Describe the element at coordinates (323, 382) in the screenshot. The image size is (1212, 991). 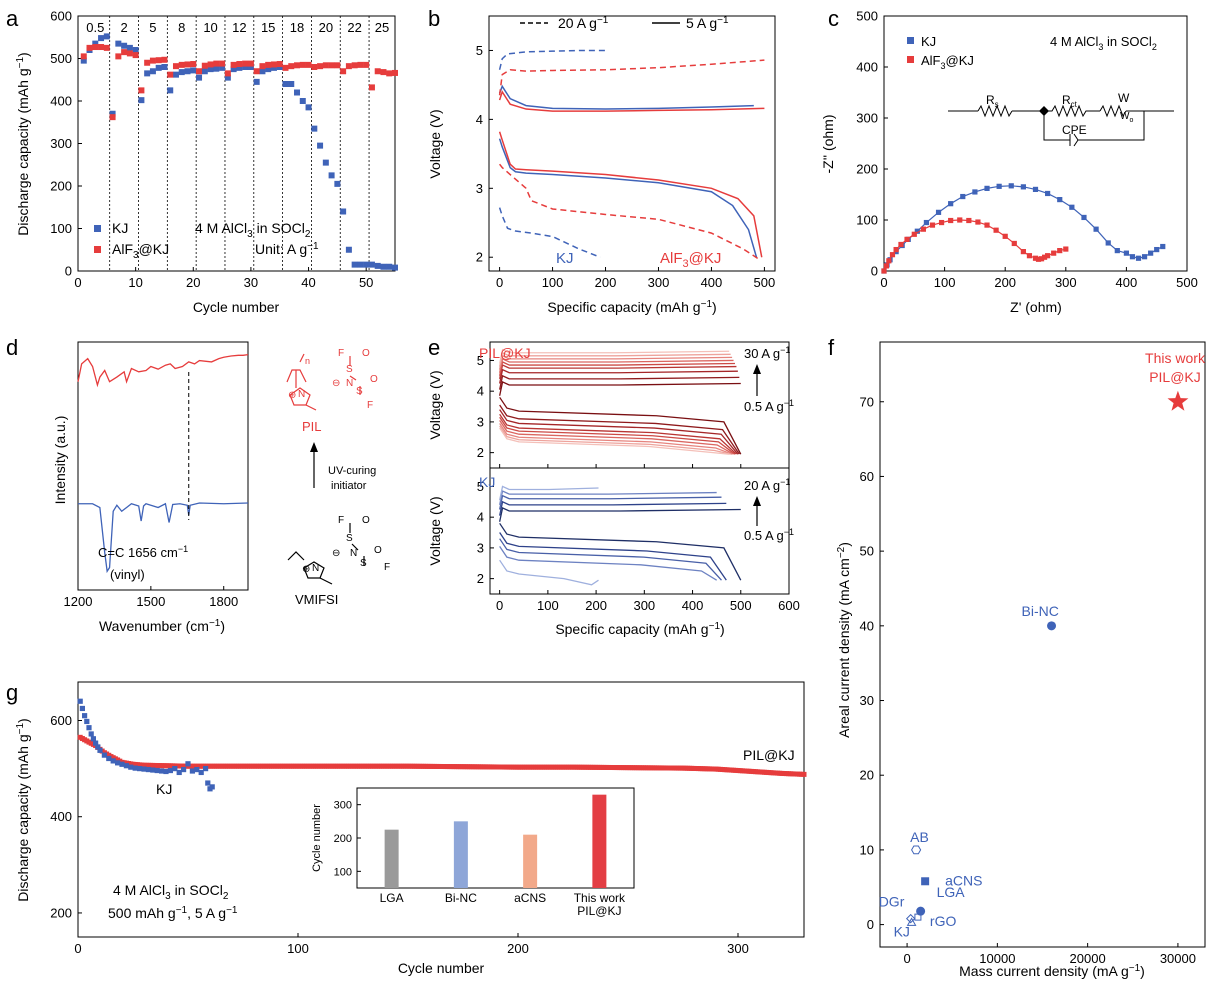
I see `pil-structure` at that location.